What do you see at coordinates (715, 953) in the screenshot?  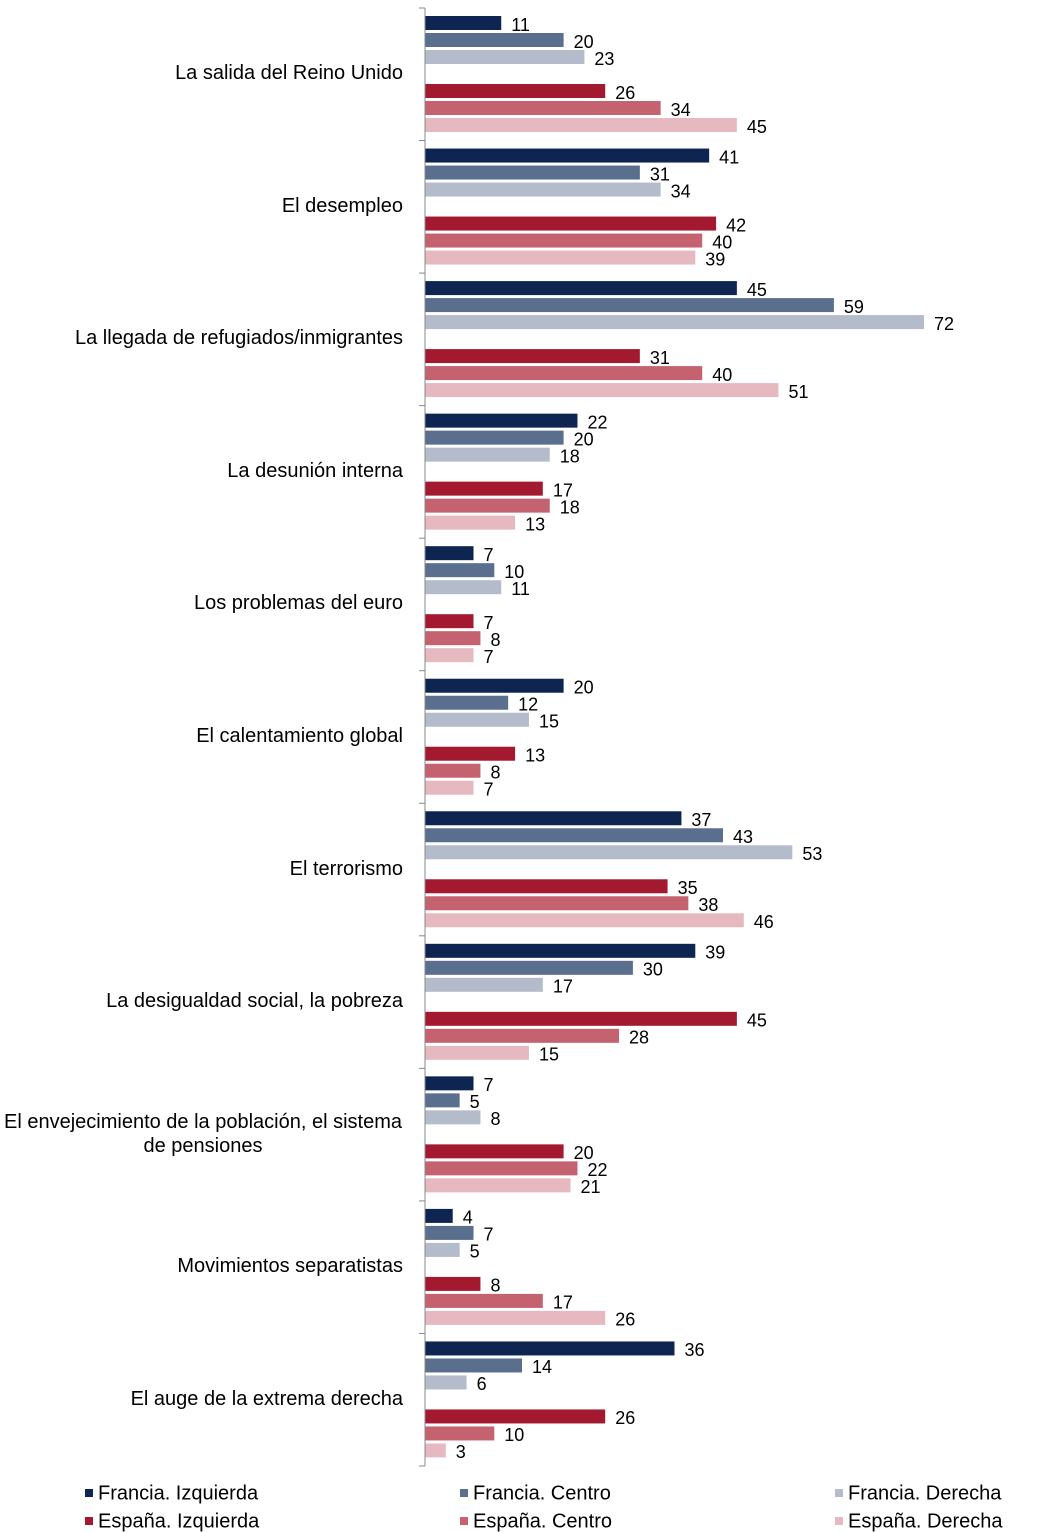 I see `value-label: 39` at bounding box center [715, 953].